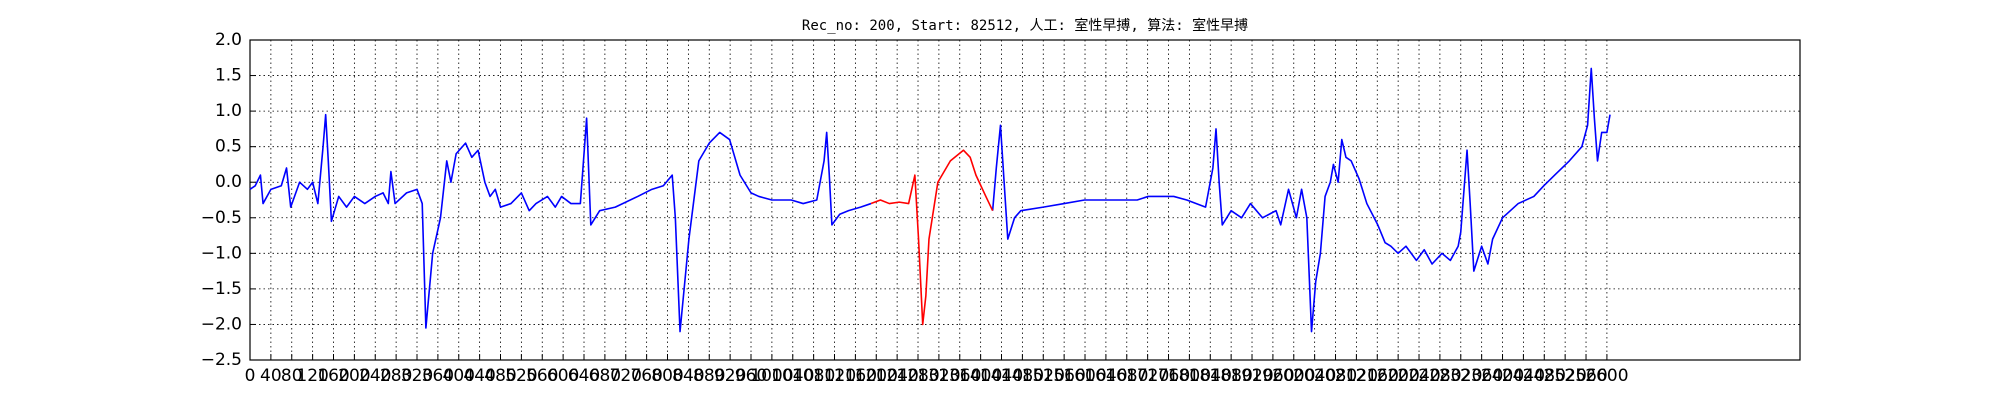  What do you see at coordinates (228, 111) in the screenshot?
I see `y-tick-label: 1.0` at bounding box center [228, 111].